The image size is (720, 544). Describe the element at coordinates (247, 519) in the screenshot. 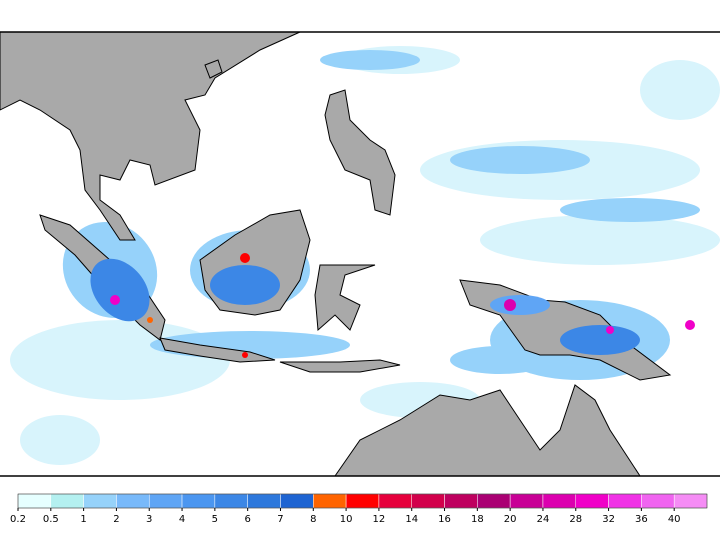

I see `colorbar-label: 6` at that location.